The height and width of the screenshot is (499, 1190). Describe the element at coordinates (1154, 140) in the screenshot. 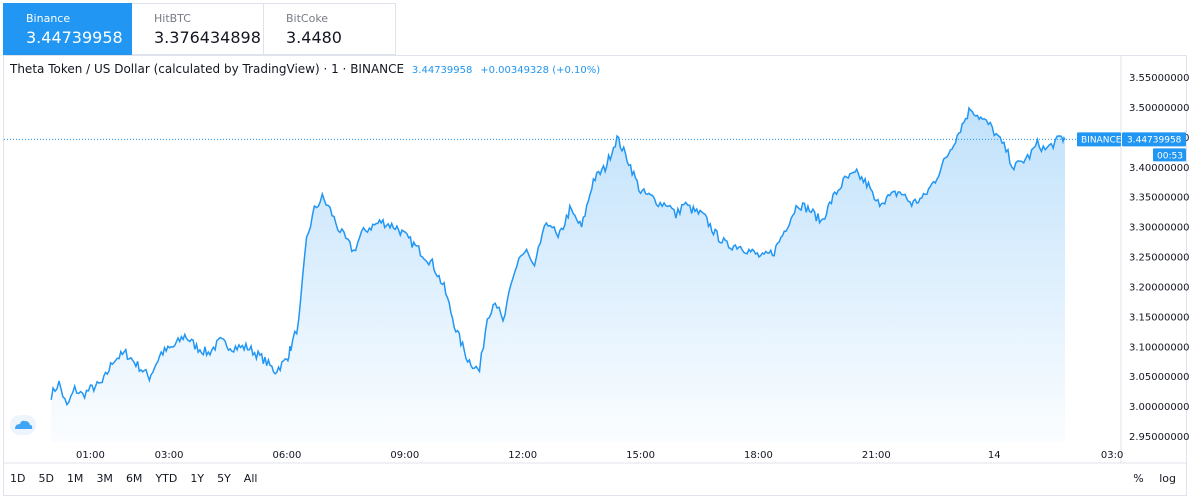

I see `price-label-value: 3.44739958` at that location.